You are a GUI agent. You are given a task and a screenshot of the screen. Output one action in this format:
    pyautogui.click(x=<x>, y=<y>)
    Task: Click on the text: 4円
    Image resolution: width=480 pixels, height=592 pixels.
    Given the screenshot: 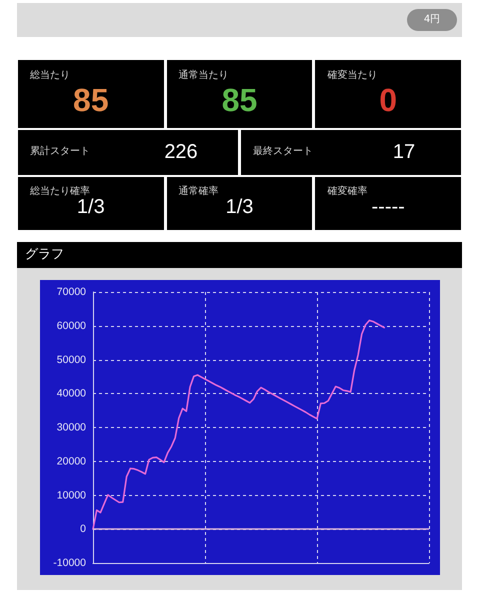 What is the action you would take?
    pyautogui.click(x=432, y=20)
    